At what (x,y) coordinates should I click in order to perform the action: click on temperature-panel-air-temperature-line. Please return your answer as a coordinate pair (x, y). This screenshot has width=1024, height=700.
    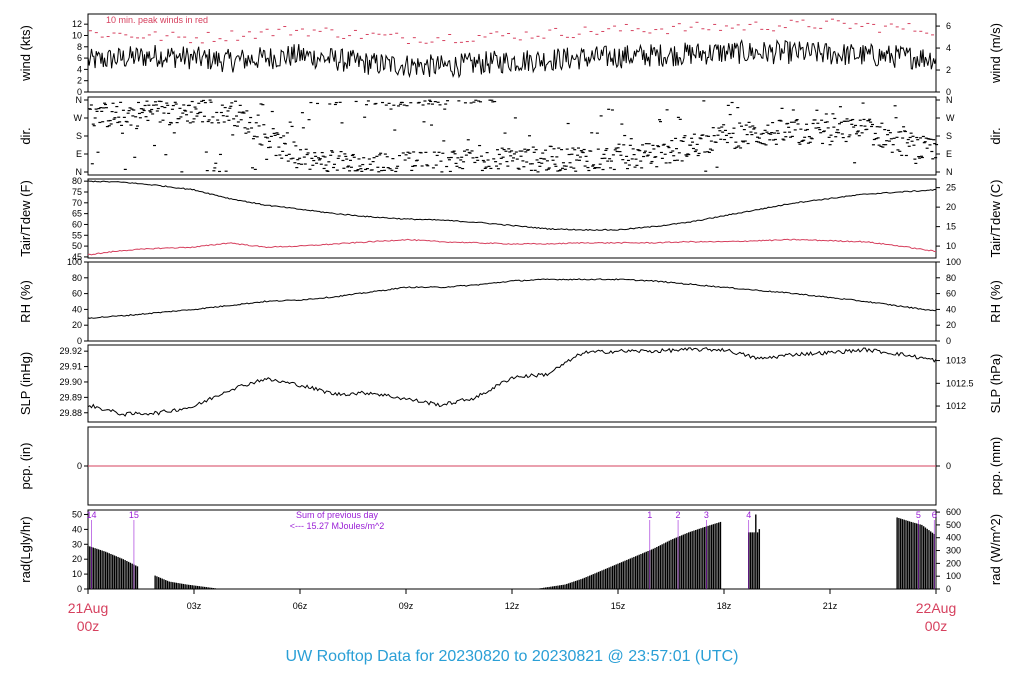
    Looking at the image, I should click on (512, 205).